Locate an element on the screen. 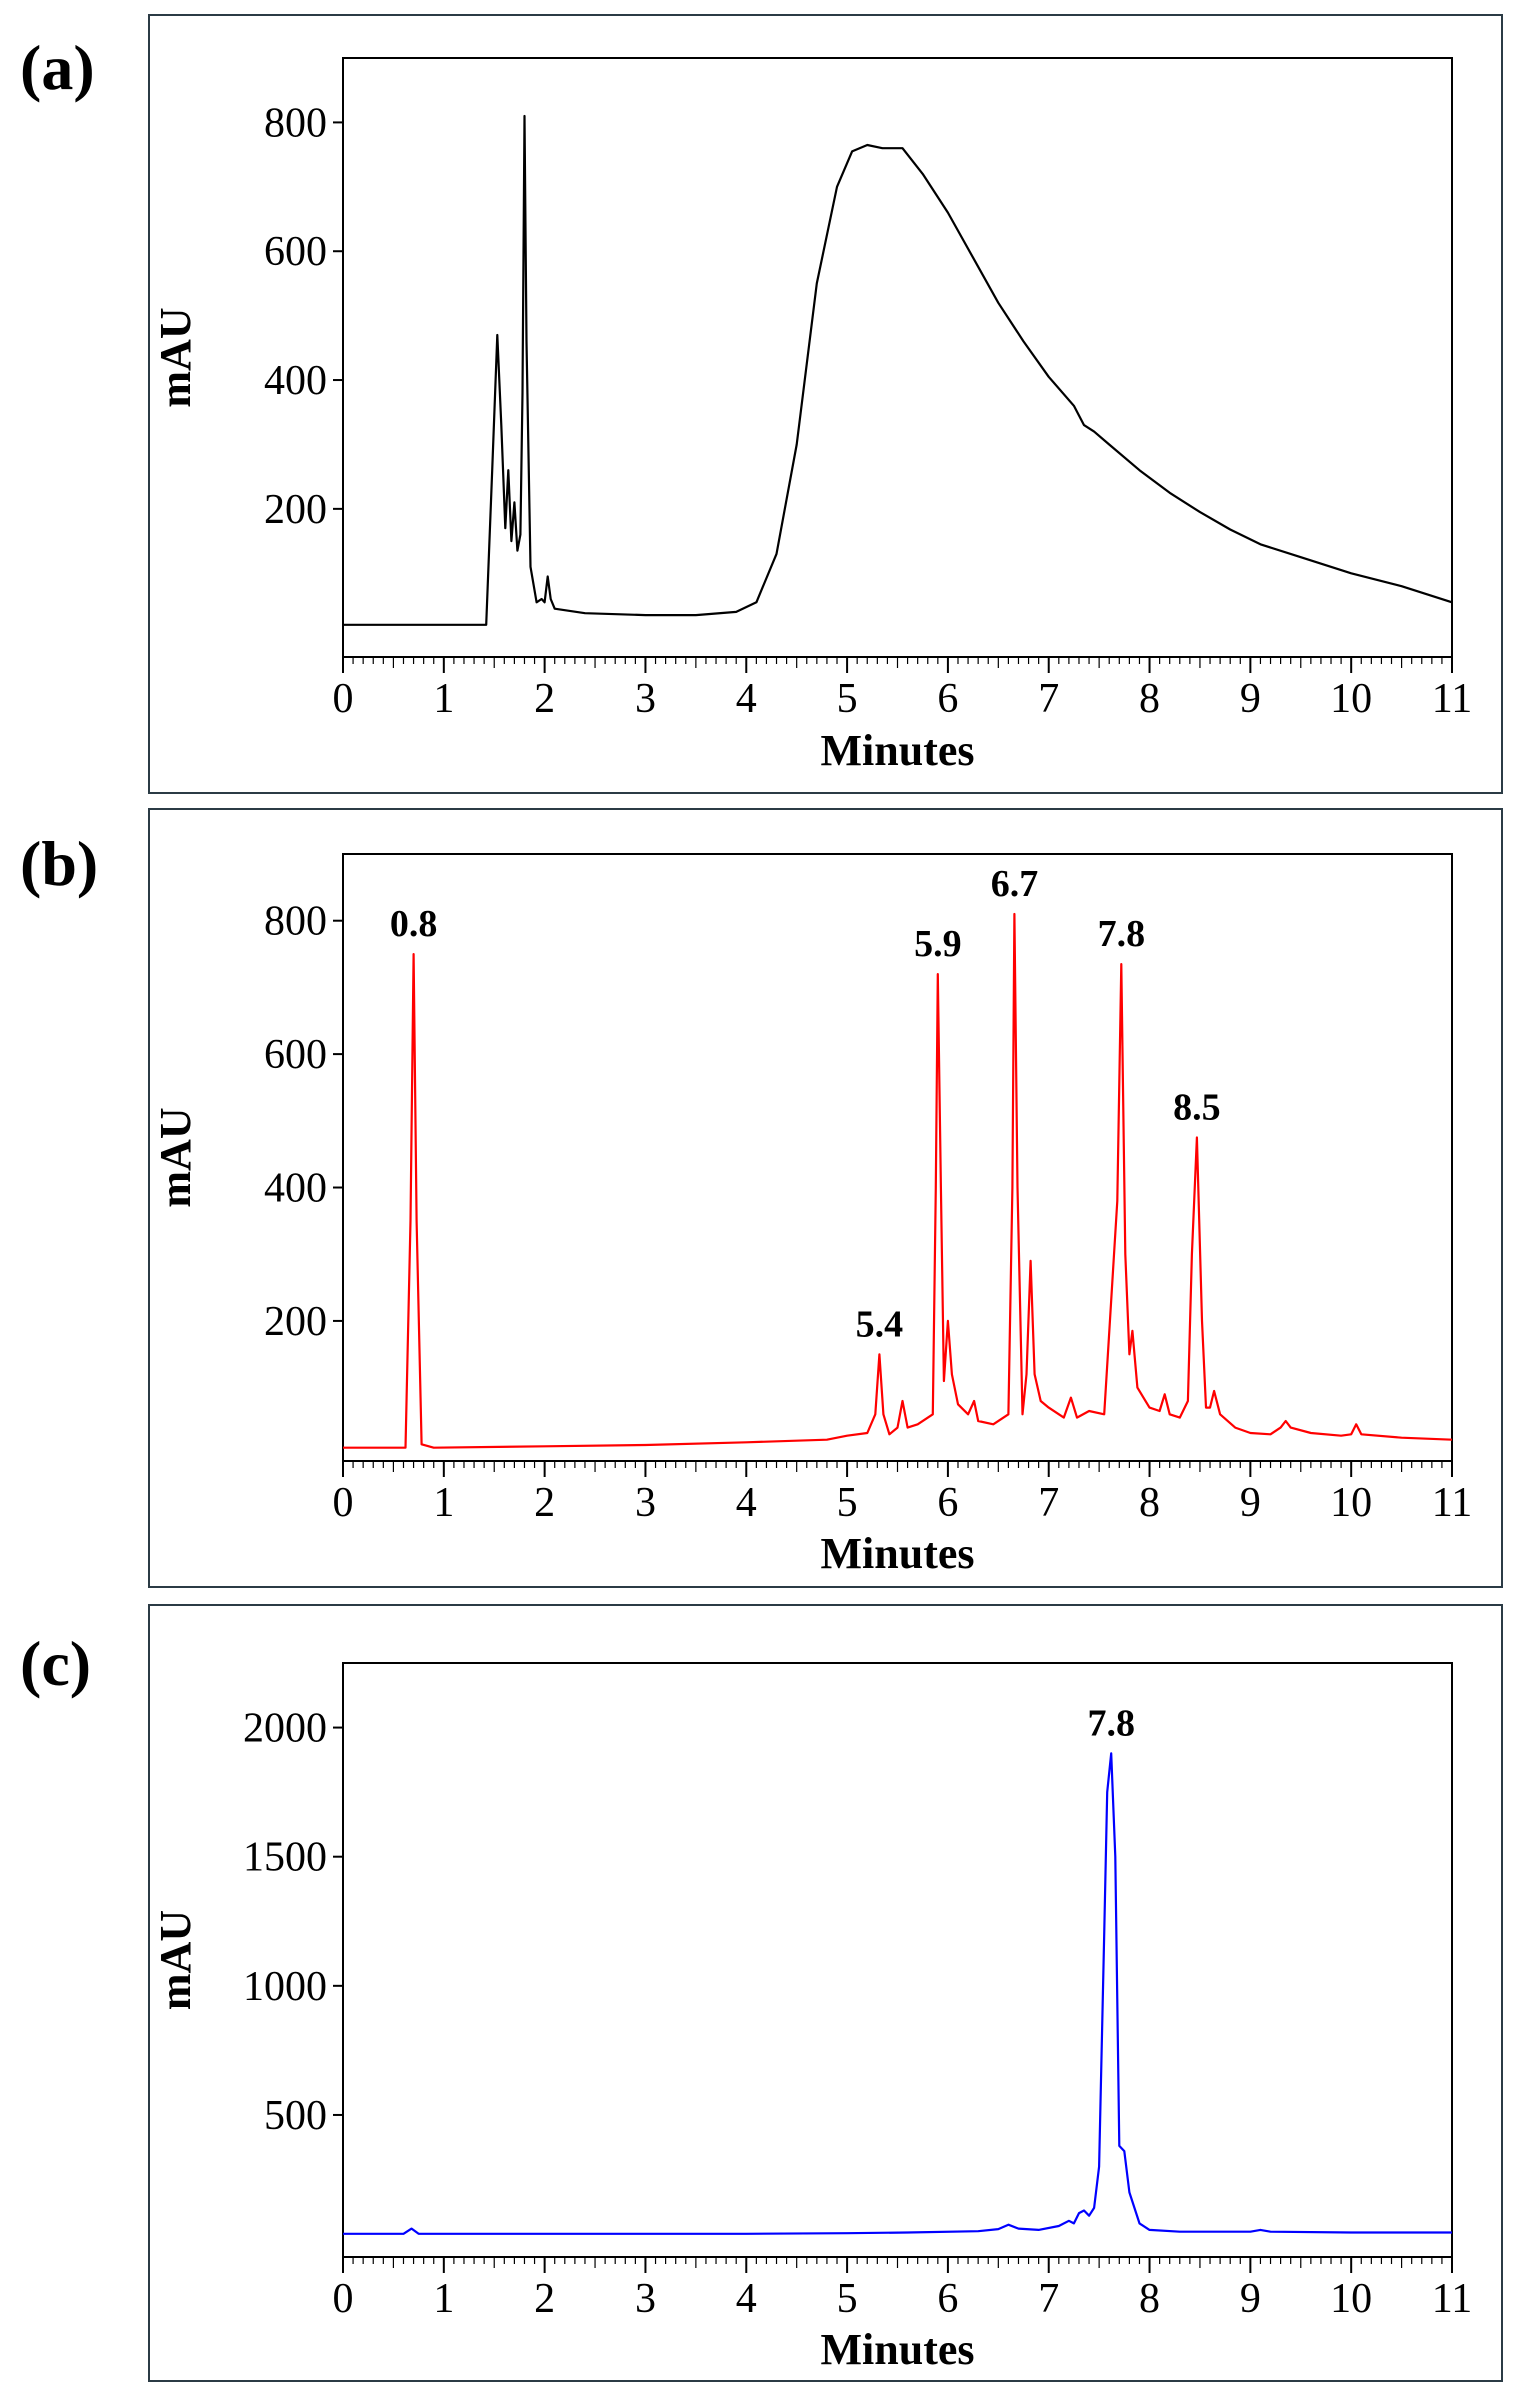 This screenshot has width=1519, height=2393. peak-label: 6.7 is located at coordinates (1015, 884).